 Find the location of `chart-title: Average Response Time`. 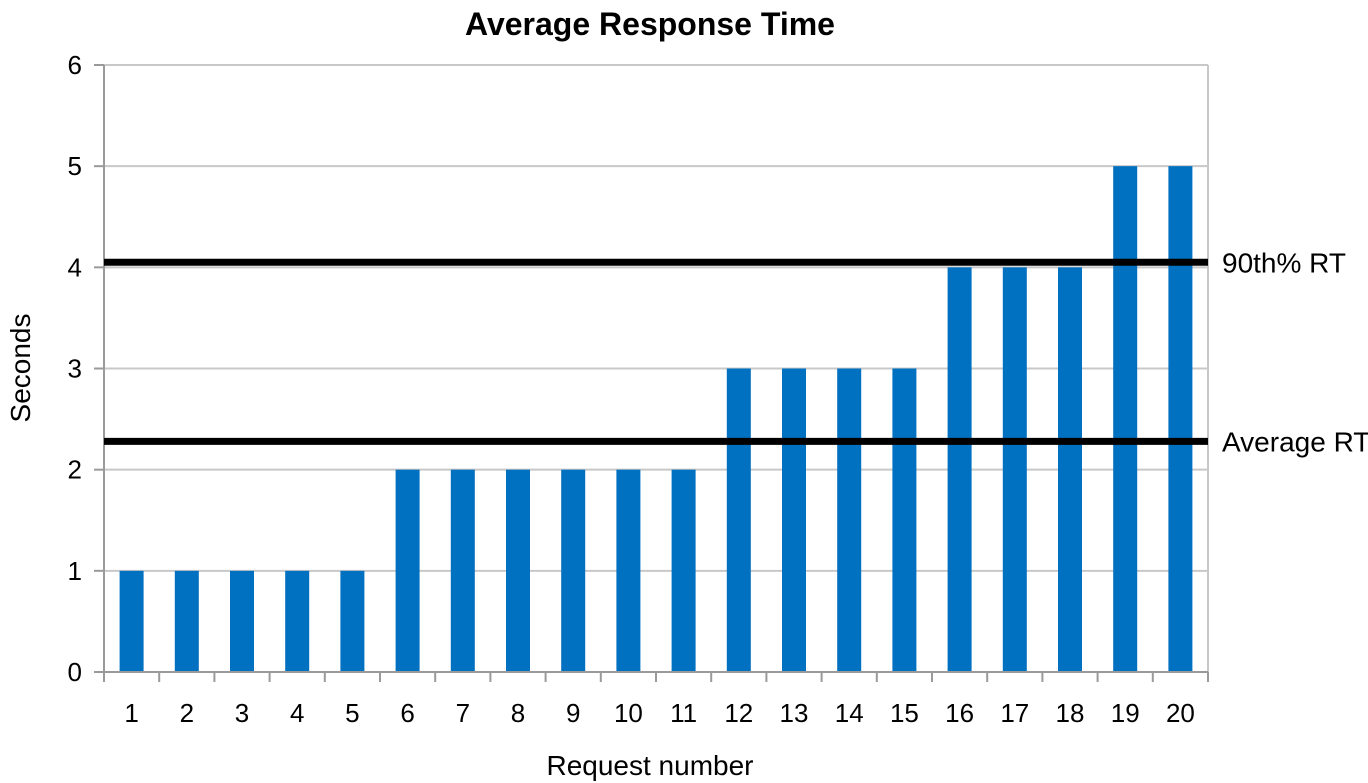

chart-title: Average Response Time is located at coordinates (650, 24).